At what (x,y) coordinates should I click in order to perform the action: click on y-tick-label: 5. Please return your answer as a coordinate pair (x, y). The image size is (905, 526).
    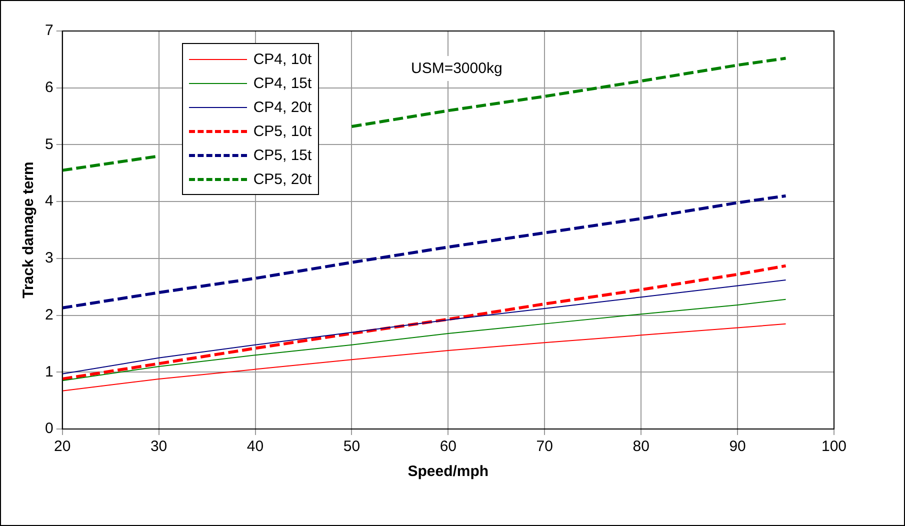
    Looking at the image, I should click on (49, 144).